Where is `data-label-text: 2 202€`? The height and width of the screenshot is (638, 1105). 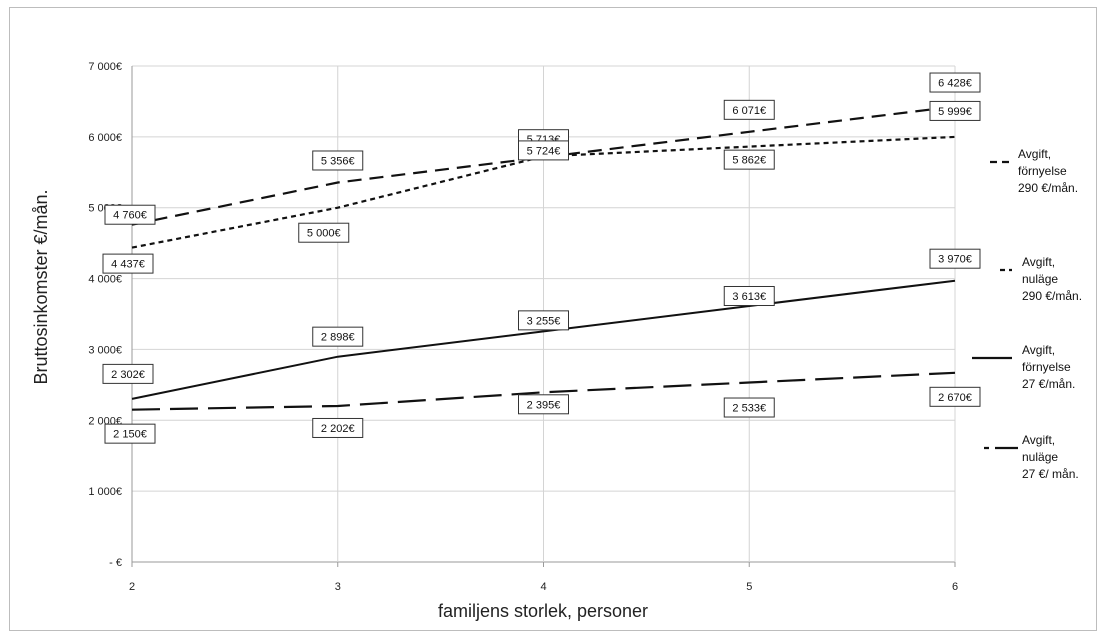
data-label-text: 2 202€ is located at coordinates (338, 429).